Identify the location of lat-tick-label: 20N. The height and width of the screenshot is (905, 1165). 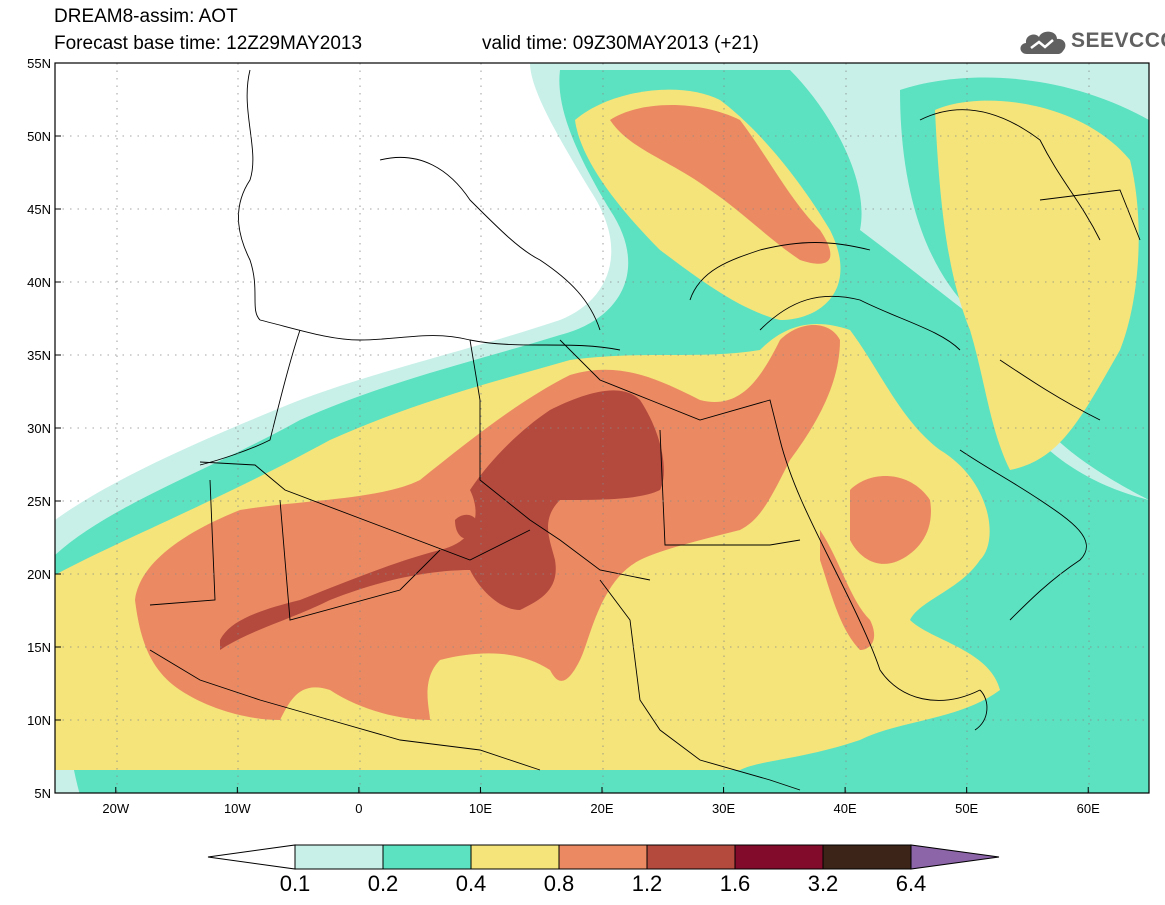
(39, 574).